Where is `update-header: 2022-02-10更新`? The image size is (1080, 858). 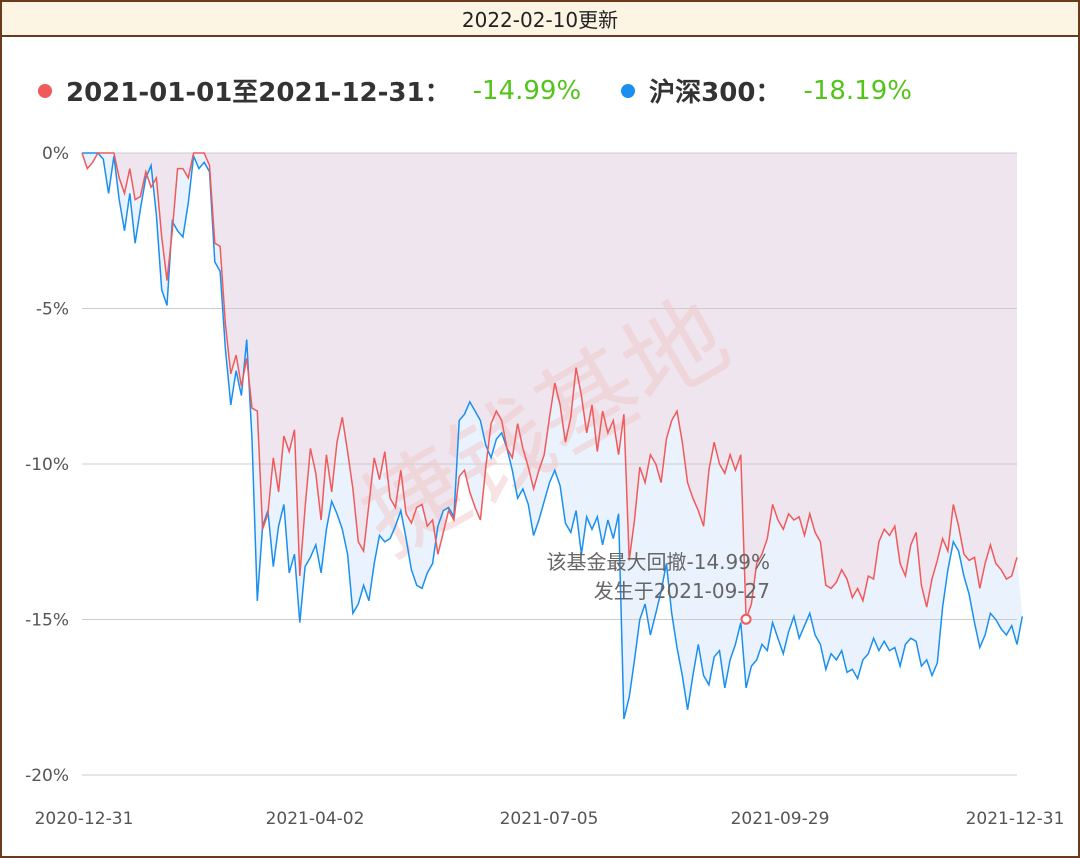 update-header: 2022-02-10更新 is located at coordinates (540, 19).